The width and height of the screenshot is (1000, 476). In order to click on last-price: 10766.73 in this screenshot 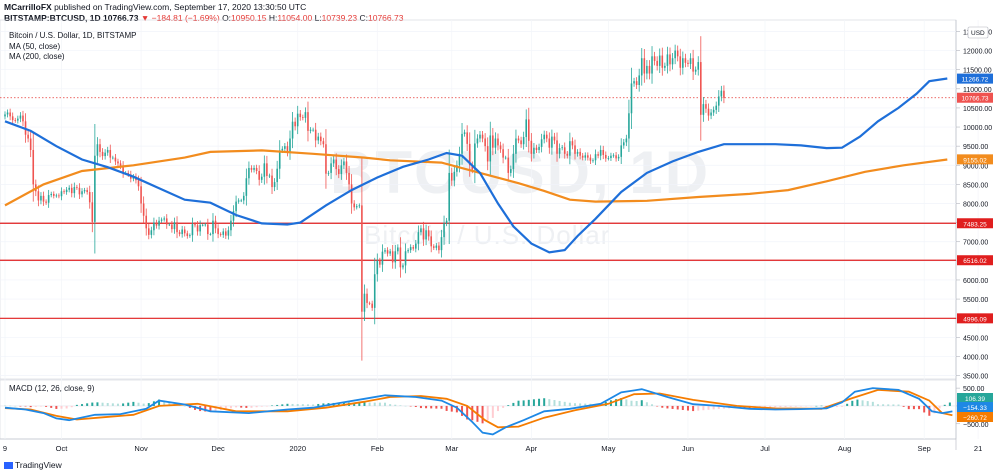, I will do `click(121, 18)`.